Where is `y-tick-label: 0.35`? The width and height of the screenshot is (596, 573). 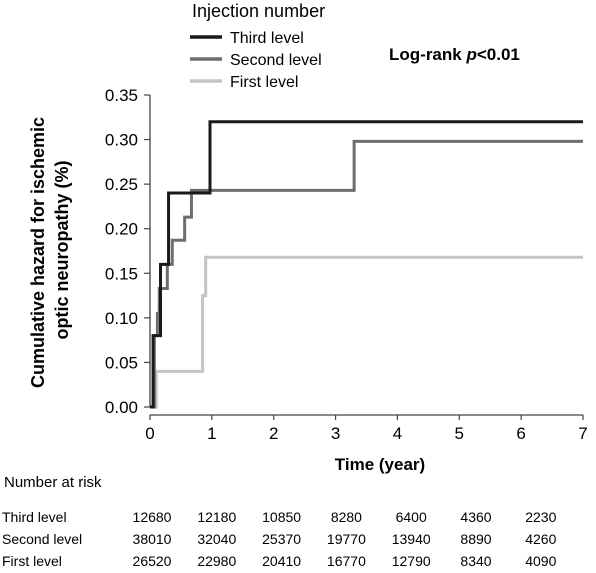 y-tick-label: 0.35 is located at coordinates (121, 95).